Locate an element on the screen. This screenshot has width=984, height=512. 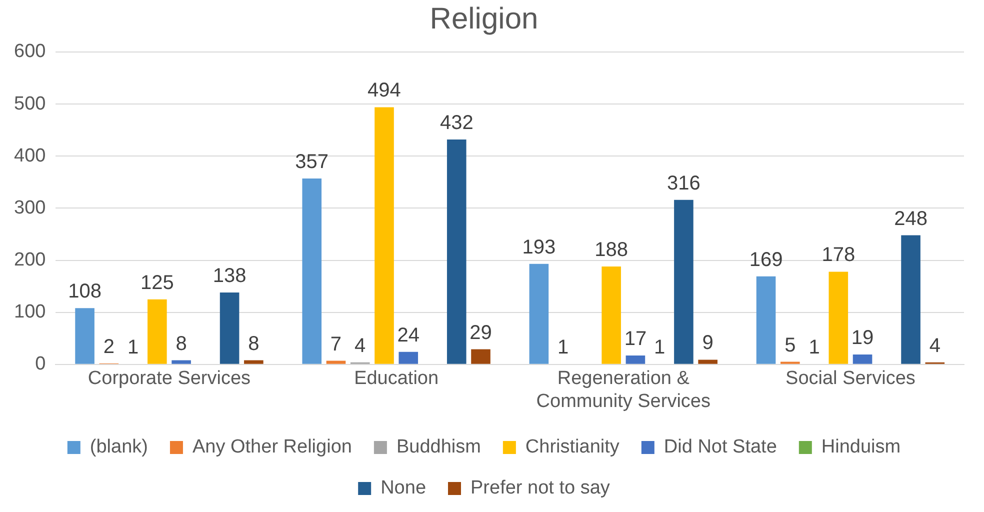
data-label: 29 is located at coordinates (481, 333).